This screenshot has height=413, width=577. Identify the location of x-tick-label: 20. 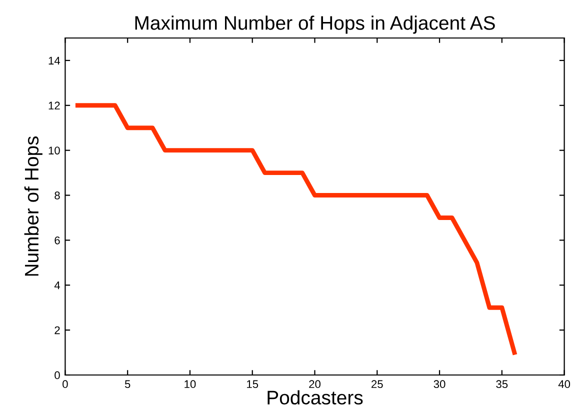
(314, 384).